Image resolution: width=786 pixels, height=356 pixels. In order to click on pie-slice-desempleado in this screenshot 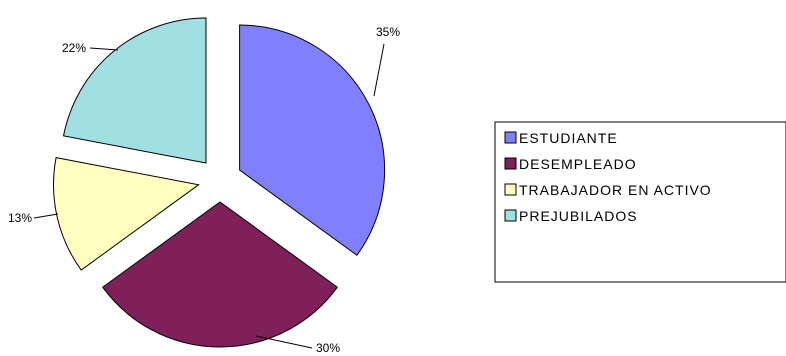, I will do `click(220, 274)`.